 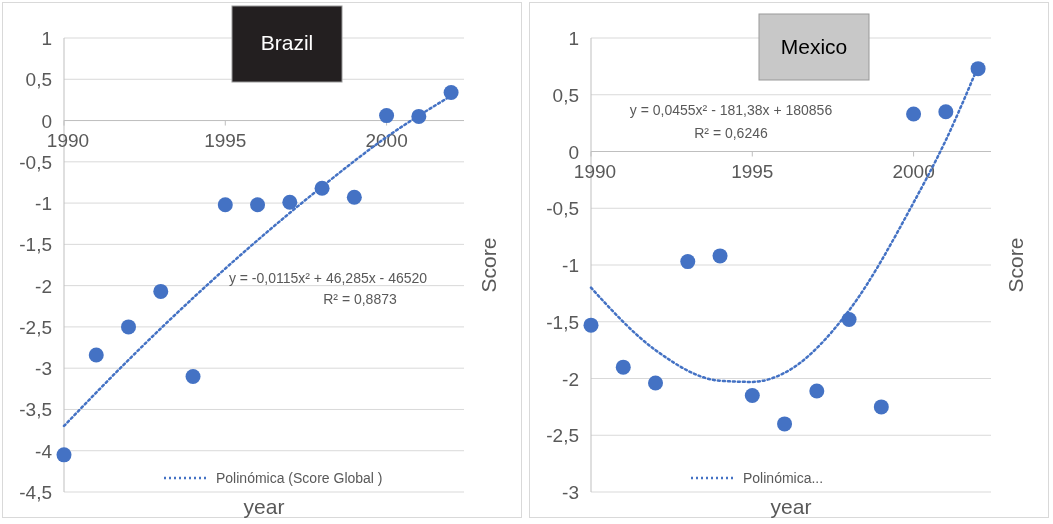 I want to click on chart-title: Mexico, so click(x=814, y=46).